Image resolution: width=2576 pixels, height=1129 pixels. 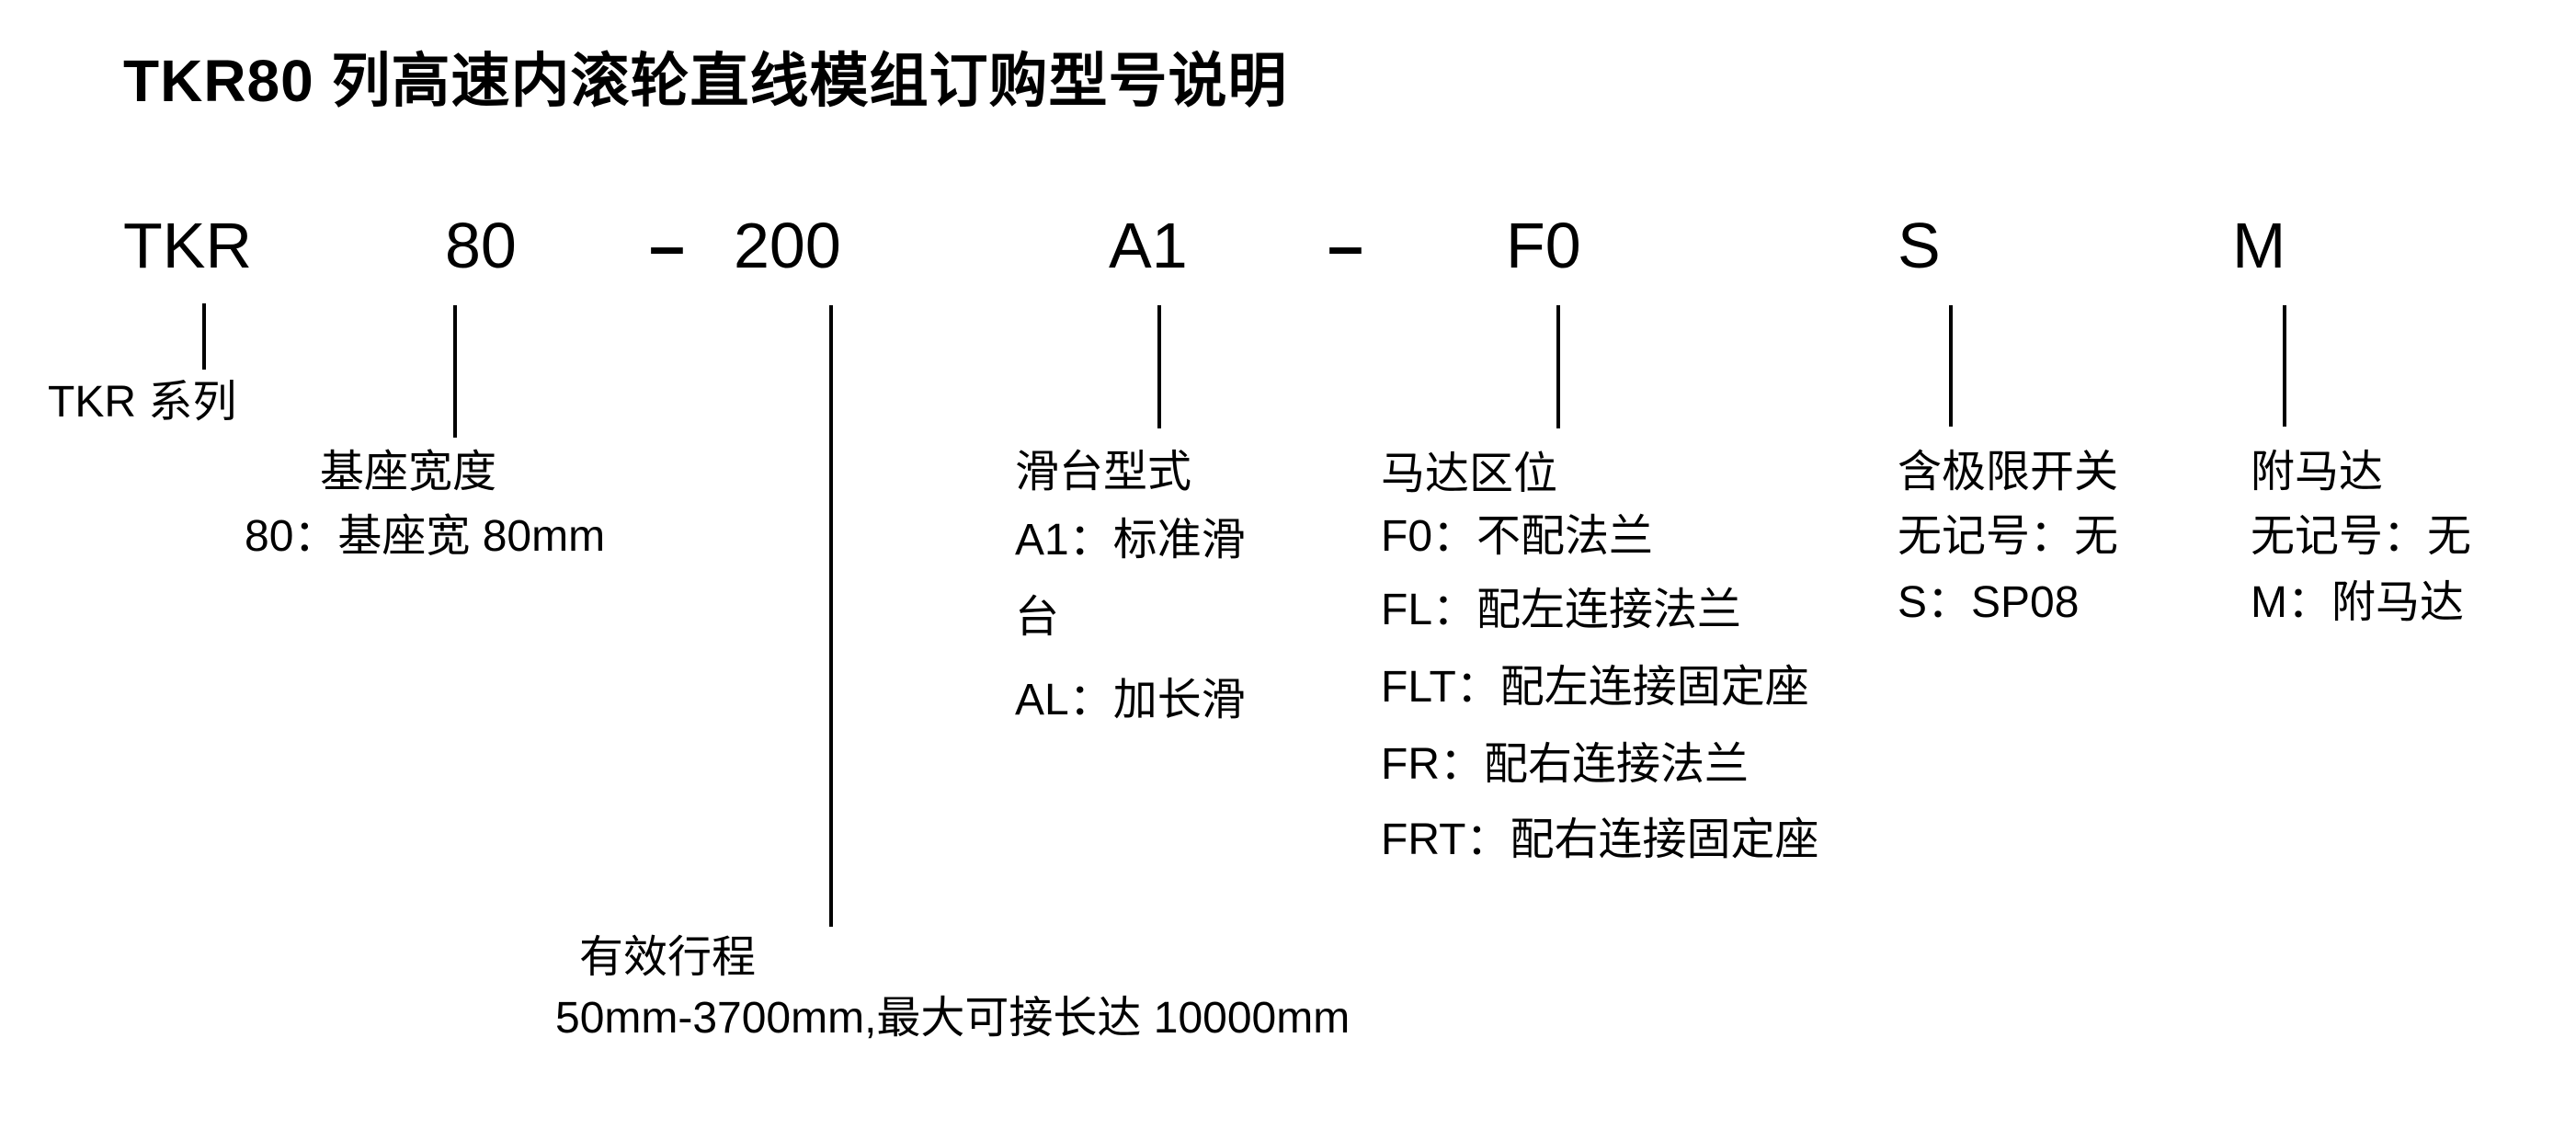 I want to click on connector-line-limit-switch, so click(x=1951, y=366).